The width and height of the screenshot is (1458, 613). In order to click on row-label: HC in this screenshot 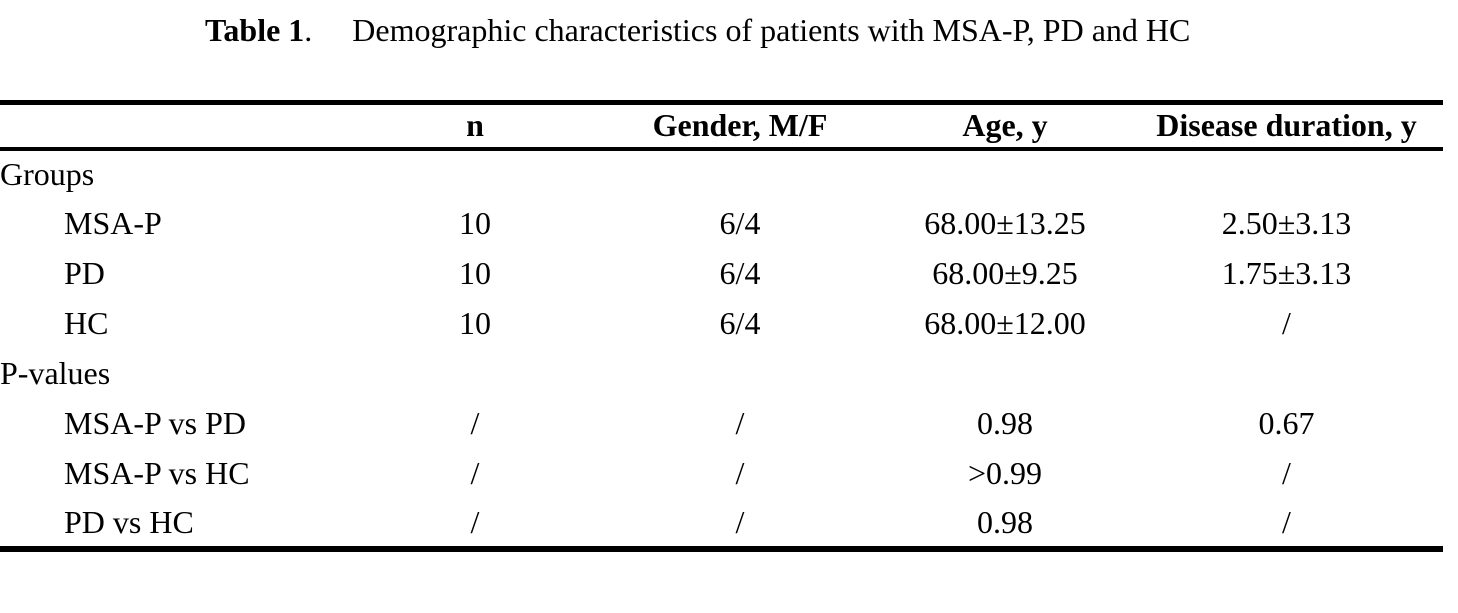, I will do `click(86, 323)`.